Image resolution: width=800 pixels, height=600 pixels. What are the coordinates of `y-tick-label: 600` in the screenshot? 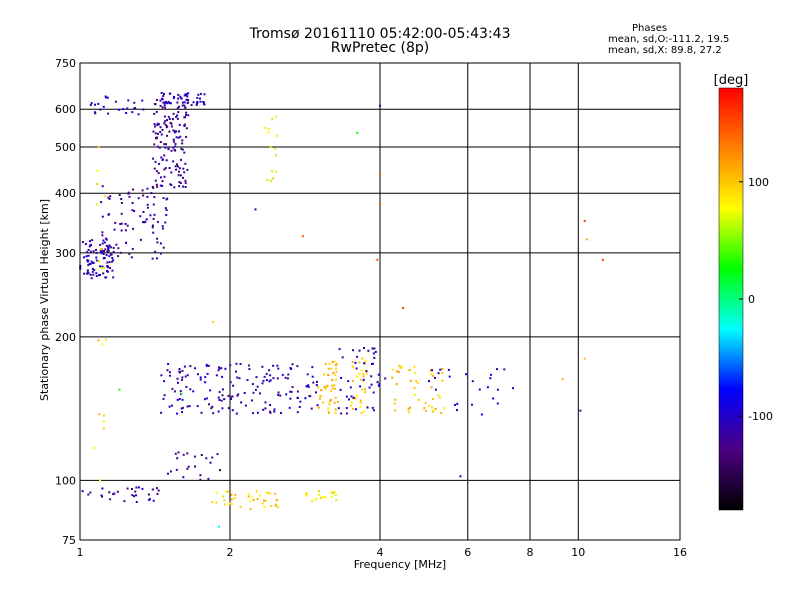 It's located at (65, 109).